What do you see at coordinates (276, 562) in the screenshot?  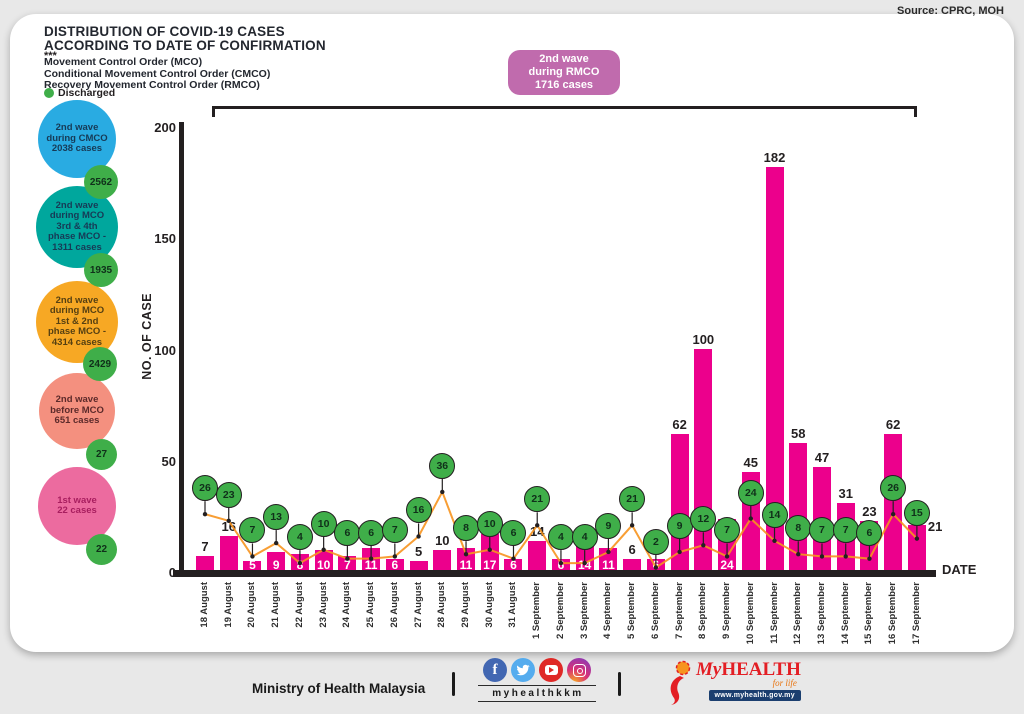 I see `case-bar: 9` at bounding box center [276, 562].